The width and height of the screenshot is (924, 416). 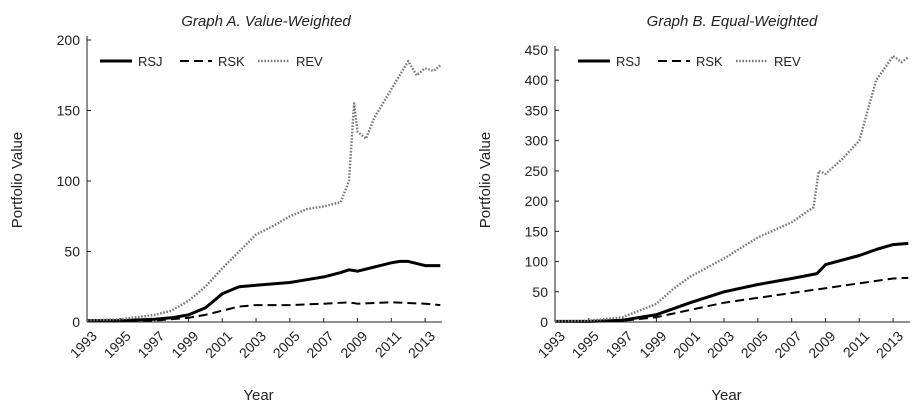 I want to click on y-tick-label: 450, so click(x=537, y=50).